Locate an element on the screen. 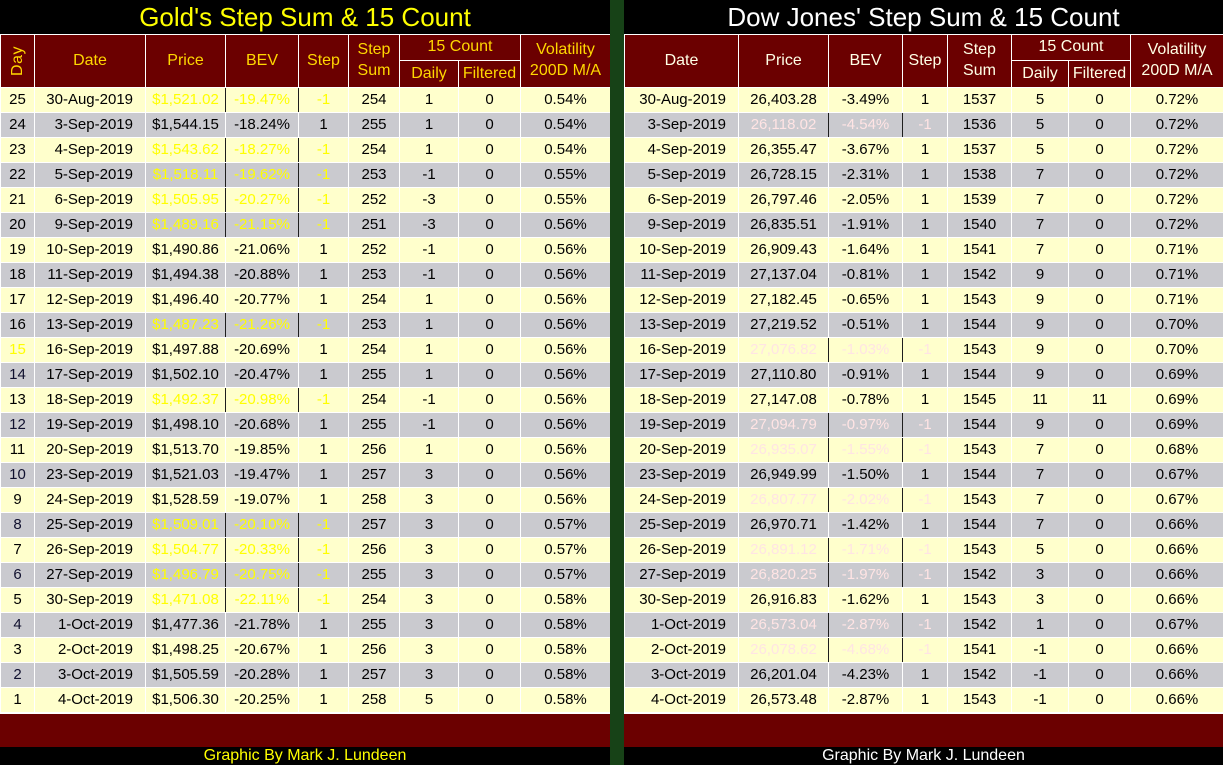 This screenshot has width=1223, height=765. cell-price: $1,498.25 is located at coordinates (185, 649).